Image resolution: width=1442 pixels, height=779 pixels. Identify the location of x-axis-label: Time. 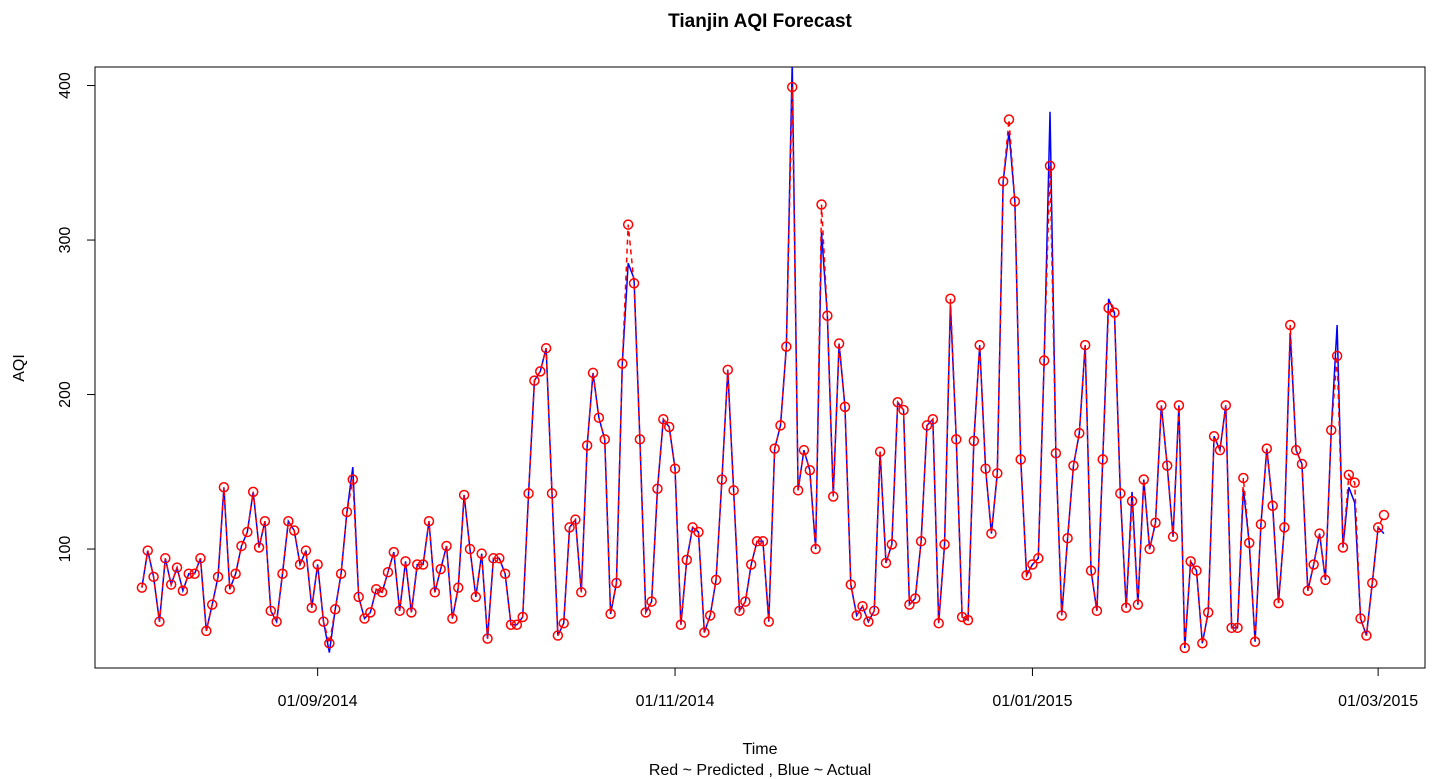
(760, 749).